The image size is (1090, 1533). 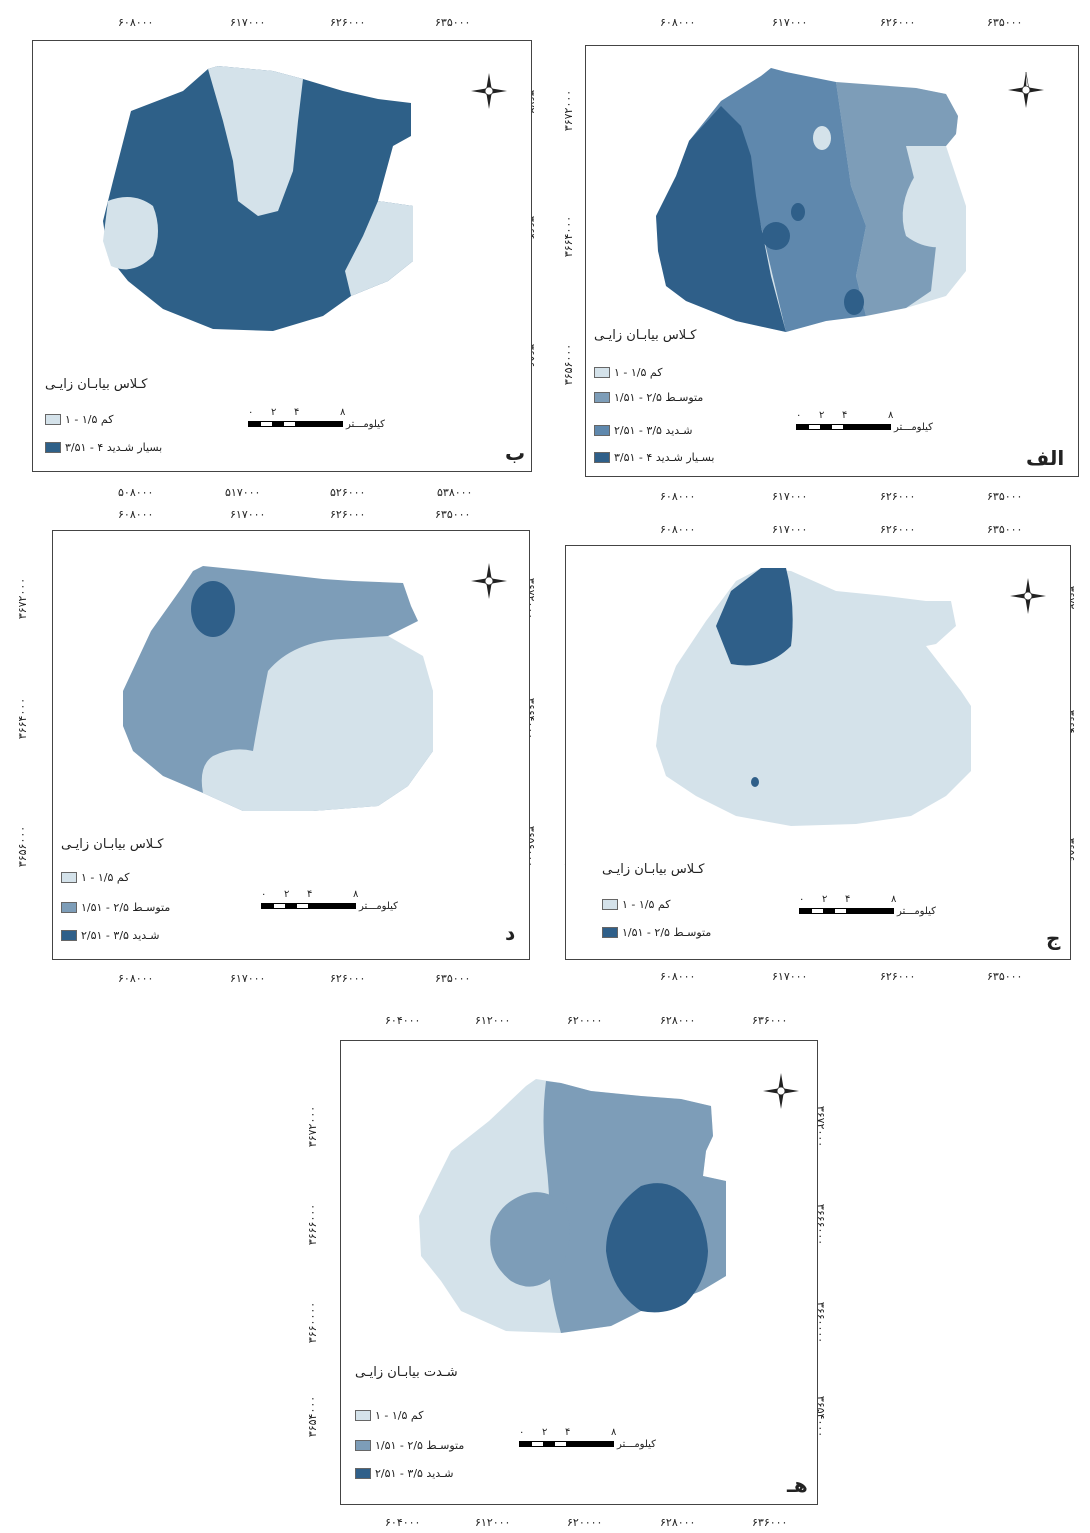 What do you see at coordinates (898, 529) in the screenshot?
I see `x-tick-top: ۶۲۶۰۰۰` at bounding box center [898, 529].